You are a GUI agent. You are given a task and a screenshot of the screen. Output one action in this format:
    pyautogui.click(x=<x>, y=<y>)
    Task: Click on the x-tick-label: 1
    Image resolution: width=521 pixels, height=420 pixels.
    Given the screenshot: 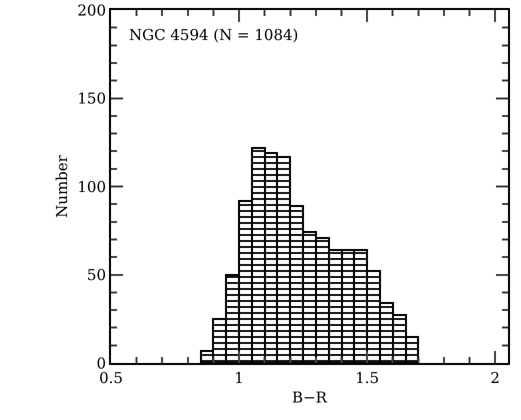 What is the action you would take?
    pyautogui.click(x=239, y=378)
    